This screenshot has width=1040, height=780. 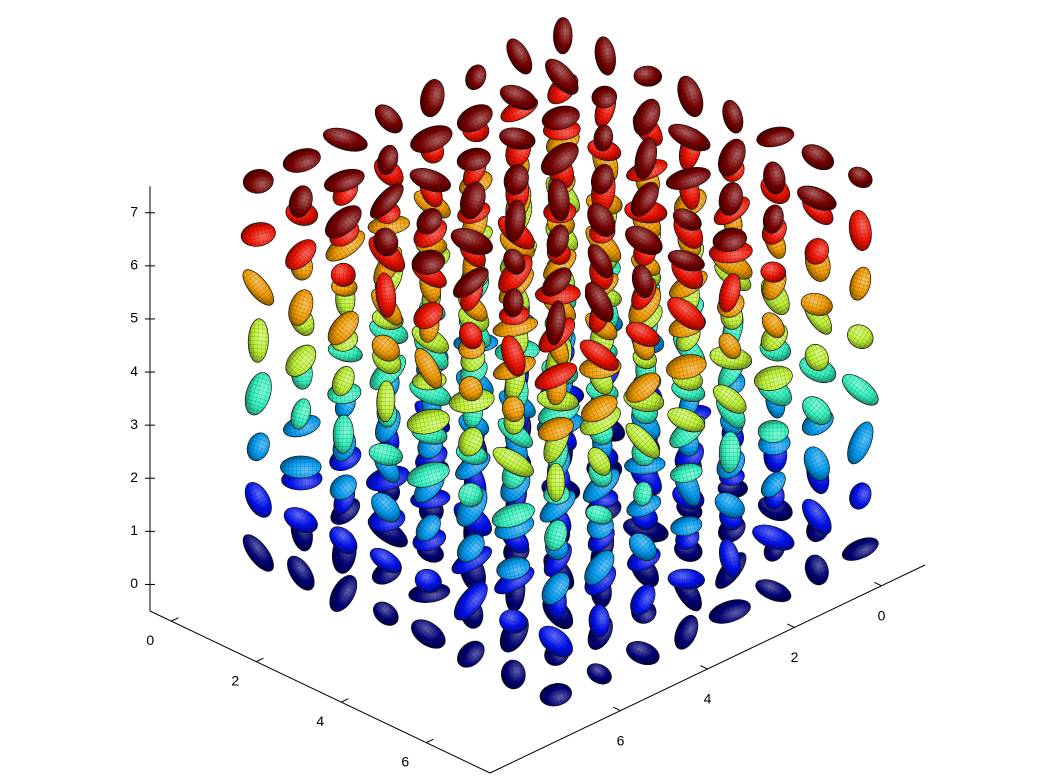 I want to click on y-tick-label: 4, so click(x=708, y=699).